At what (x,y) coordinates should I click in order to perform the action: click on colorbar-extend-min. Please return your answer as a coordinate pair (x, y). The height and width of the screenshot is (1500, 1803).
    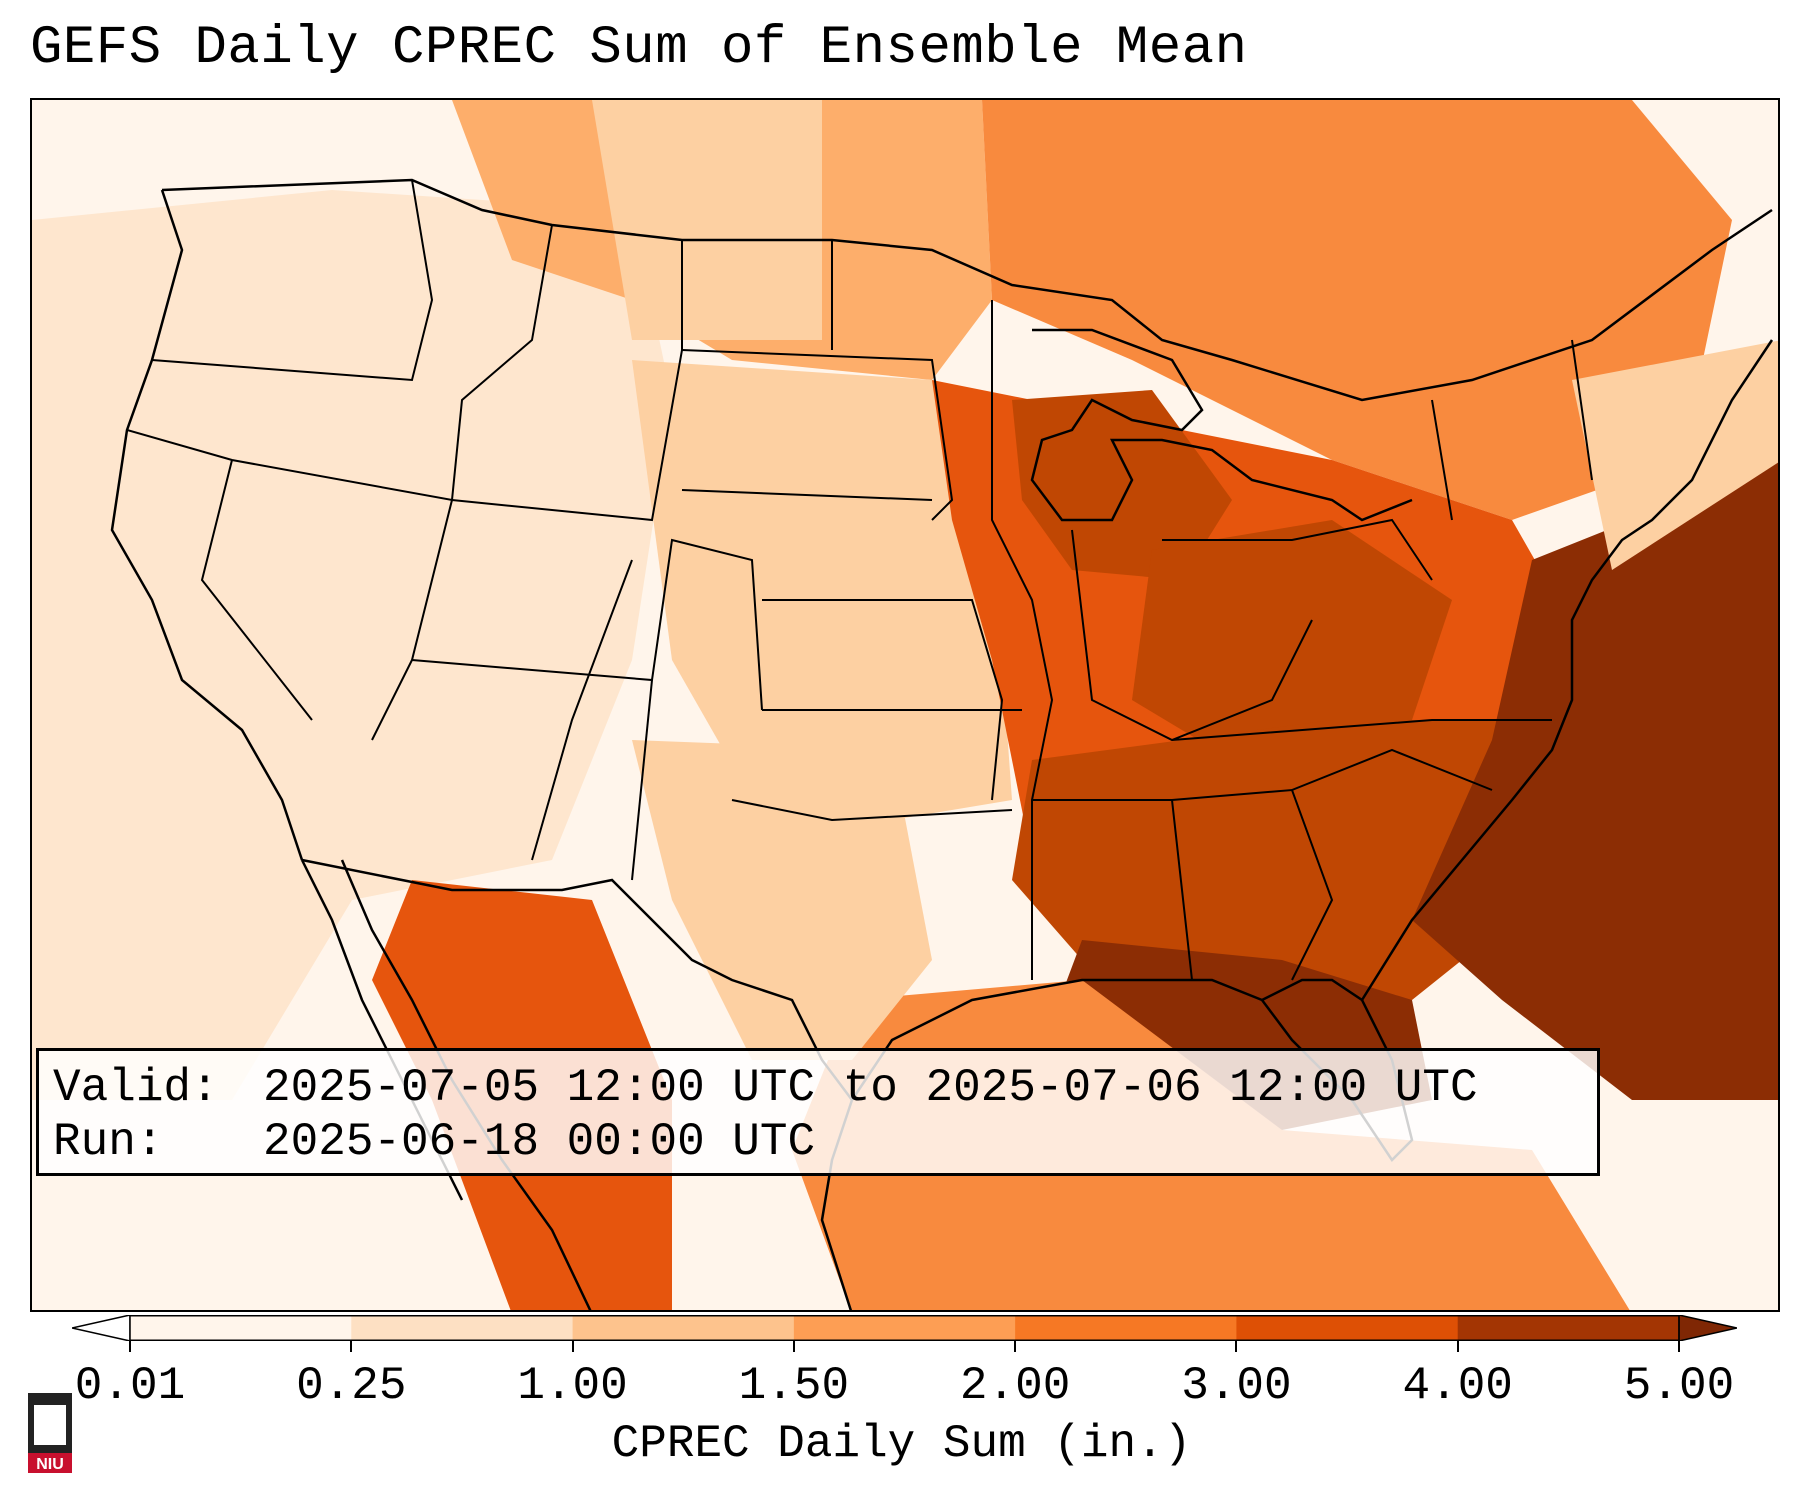
    Looking at the image, I should click on (101, 1328).